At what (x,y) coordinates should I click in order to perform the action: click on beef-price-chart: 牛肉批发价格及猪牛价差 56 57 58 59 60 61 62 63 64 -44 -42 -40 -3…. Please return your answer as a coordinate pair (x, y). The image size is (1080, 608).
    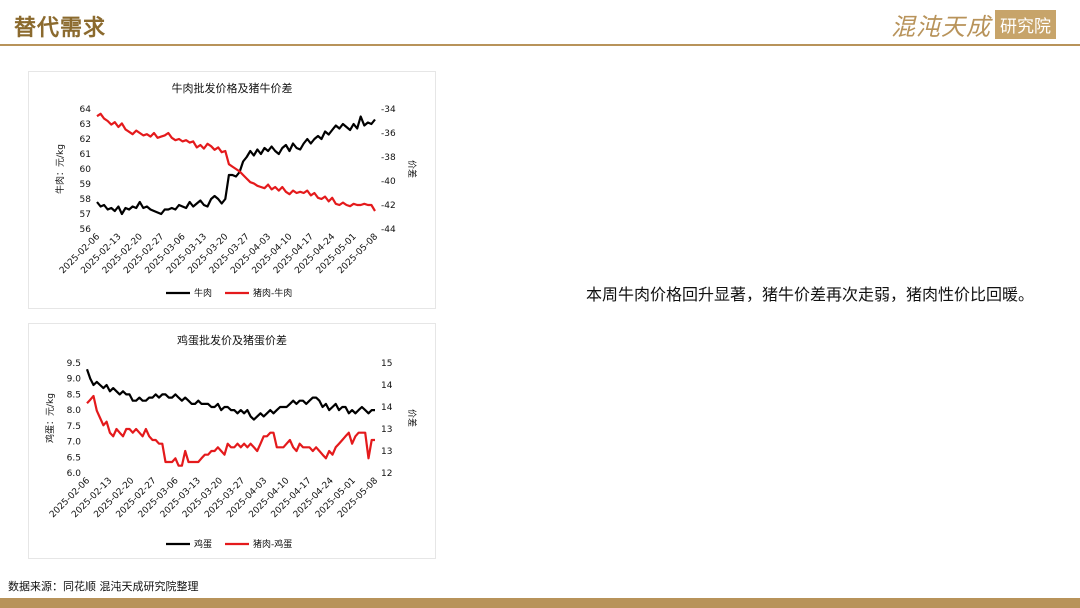
    Looking at the image, I should click on (236, 190).